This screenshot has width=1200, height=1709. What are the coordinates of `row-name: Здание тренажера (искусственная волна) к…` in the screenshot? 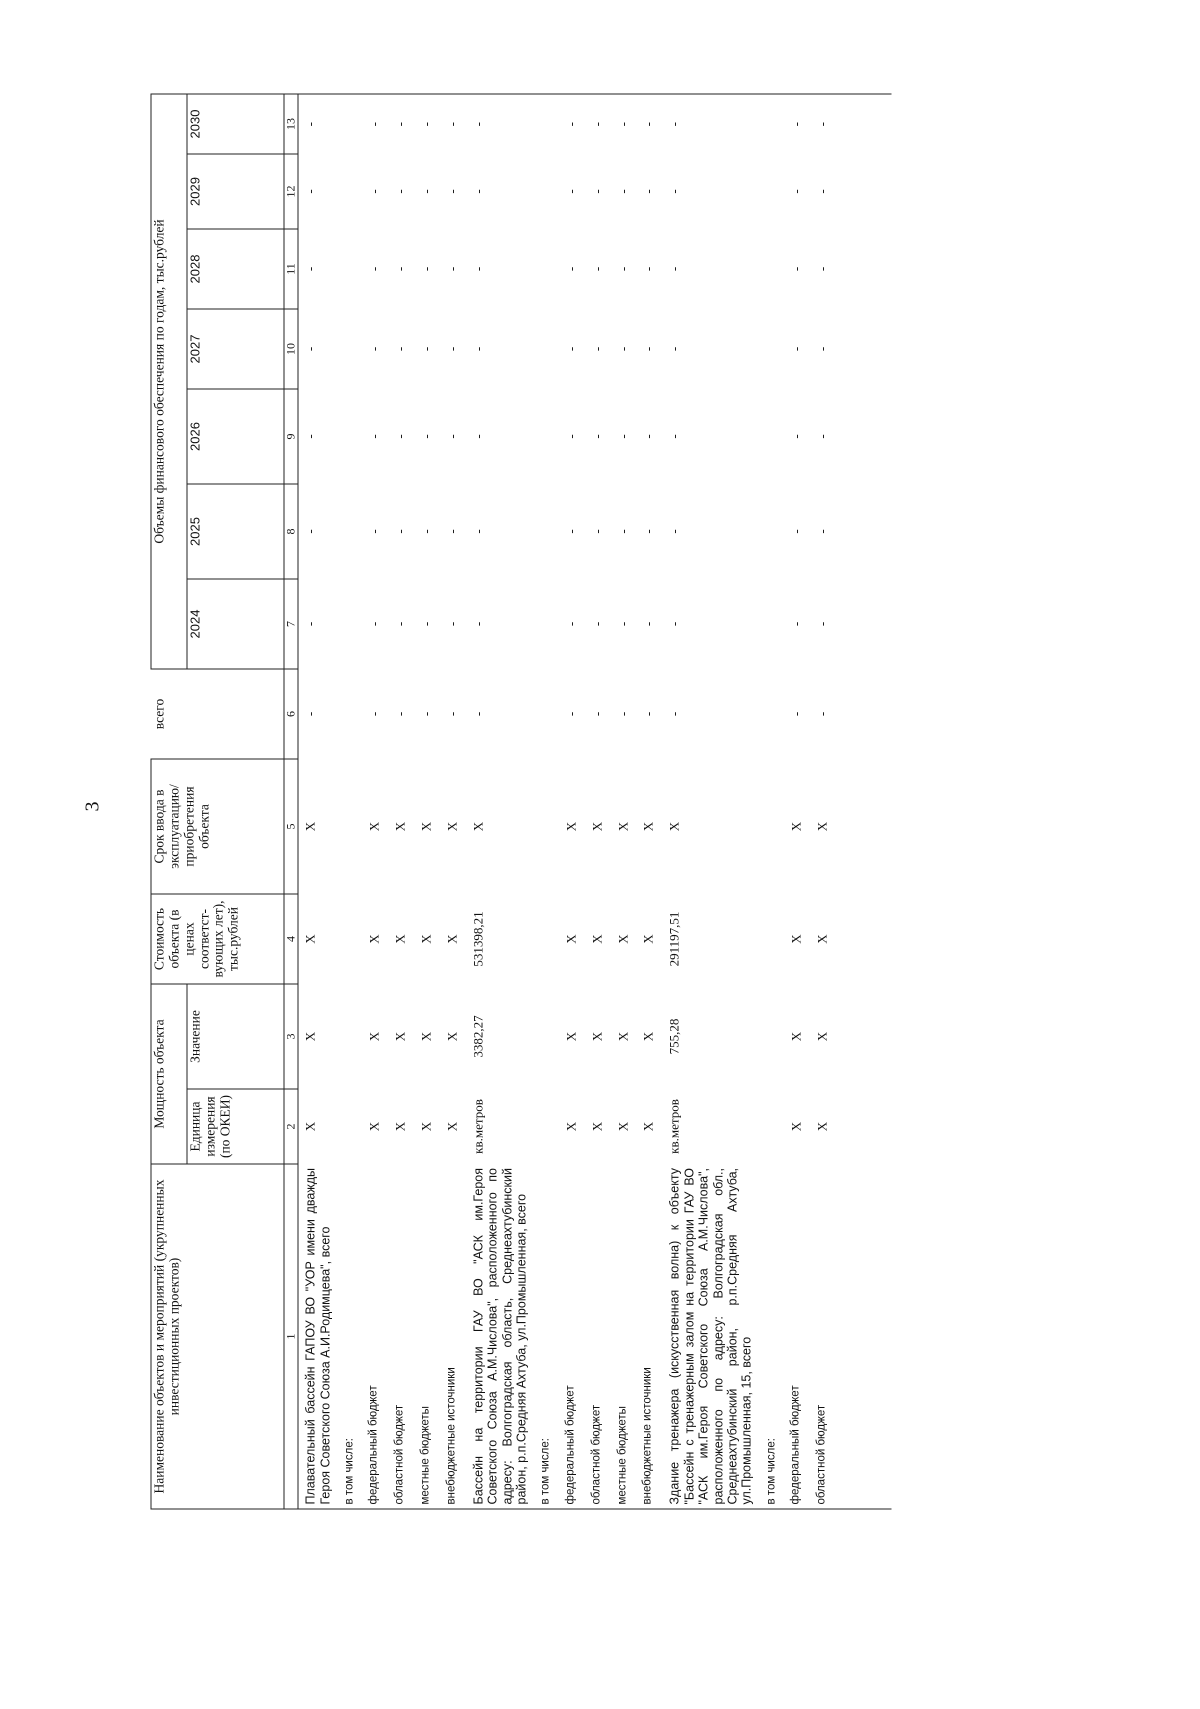 It's located at (711, 1336).